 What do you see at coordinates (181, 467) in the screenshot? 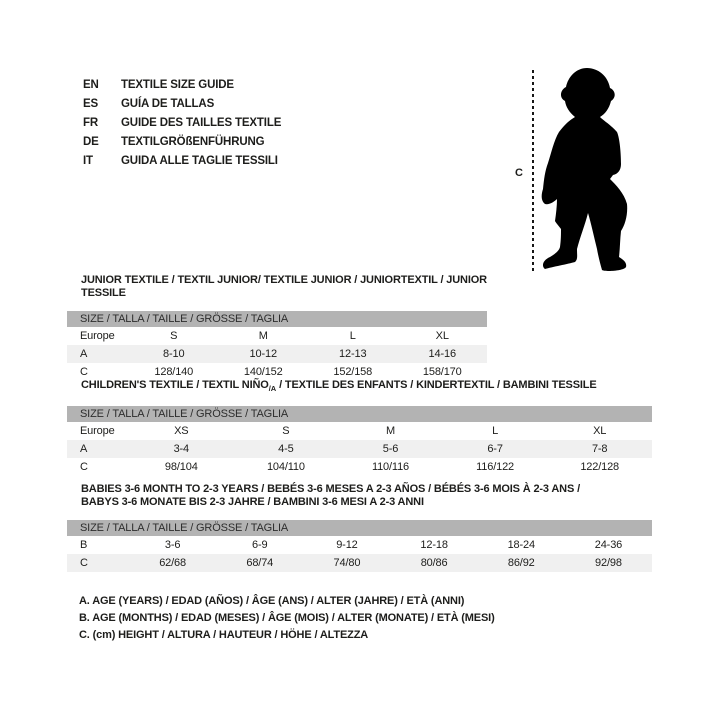
I see `cell: 98/104` at bounding box center [181, 467].